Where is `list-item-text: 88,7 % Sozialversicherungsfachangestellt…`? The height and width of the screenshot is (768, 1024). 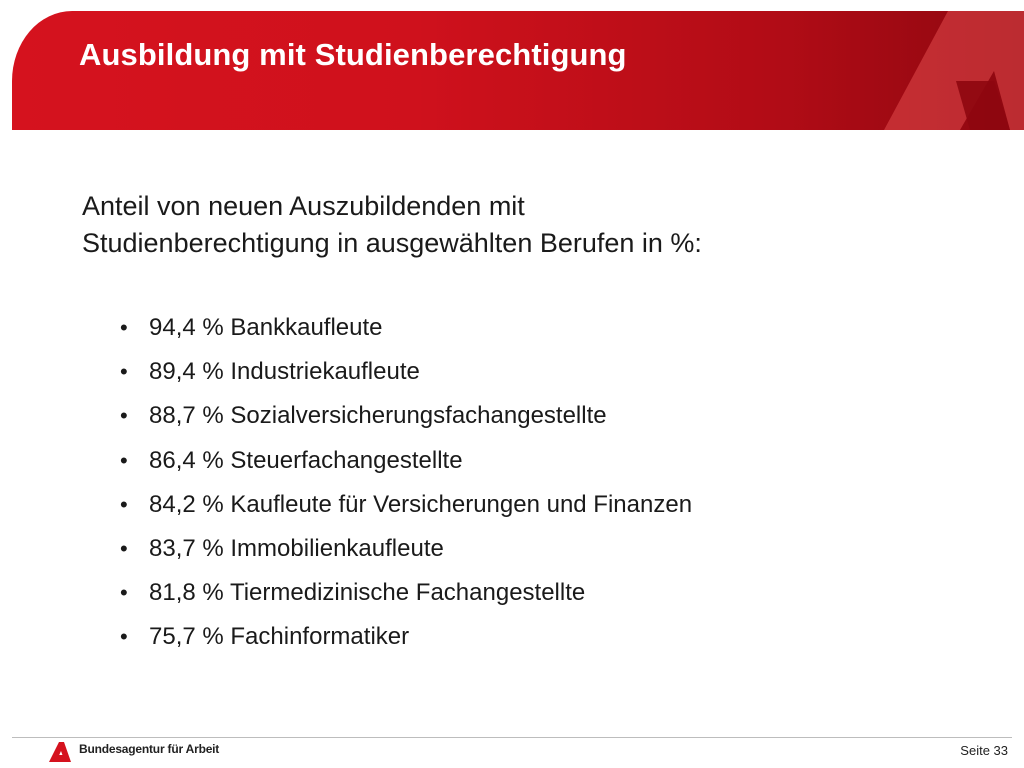
list-item-text: 88,7 % Sozialversicherungsfachangestellt… is located at coordinates (378, 416).